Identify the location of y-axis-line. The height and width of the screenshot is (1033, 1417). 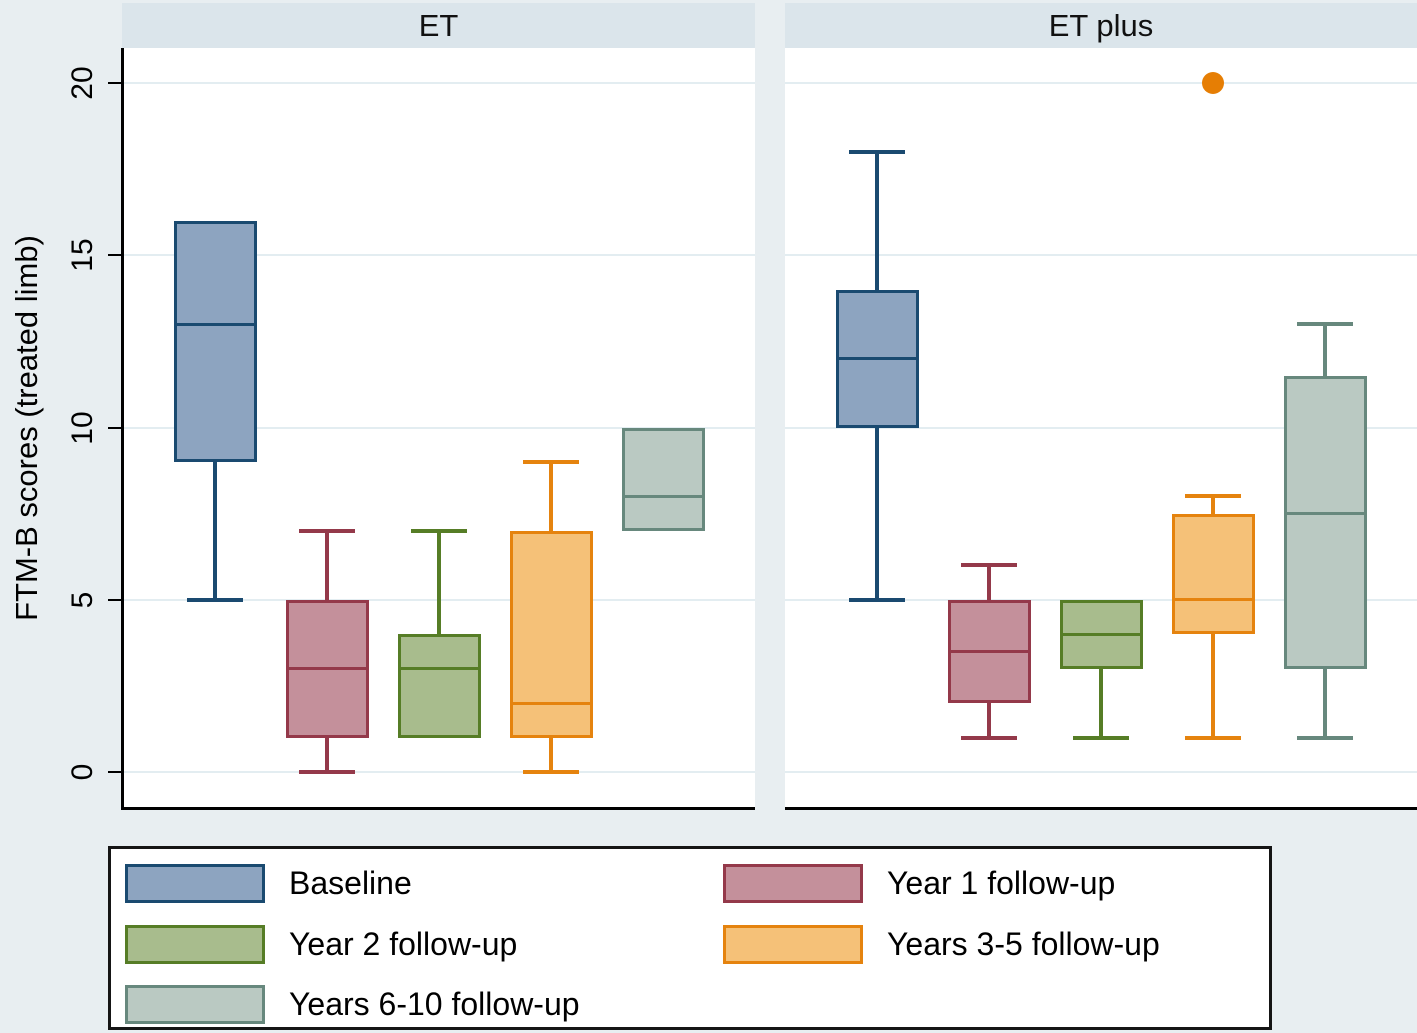
(122, 429).